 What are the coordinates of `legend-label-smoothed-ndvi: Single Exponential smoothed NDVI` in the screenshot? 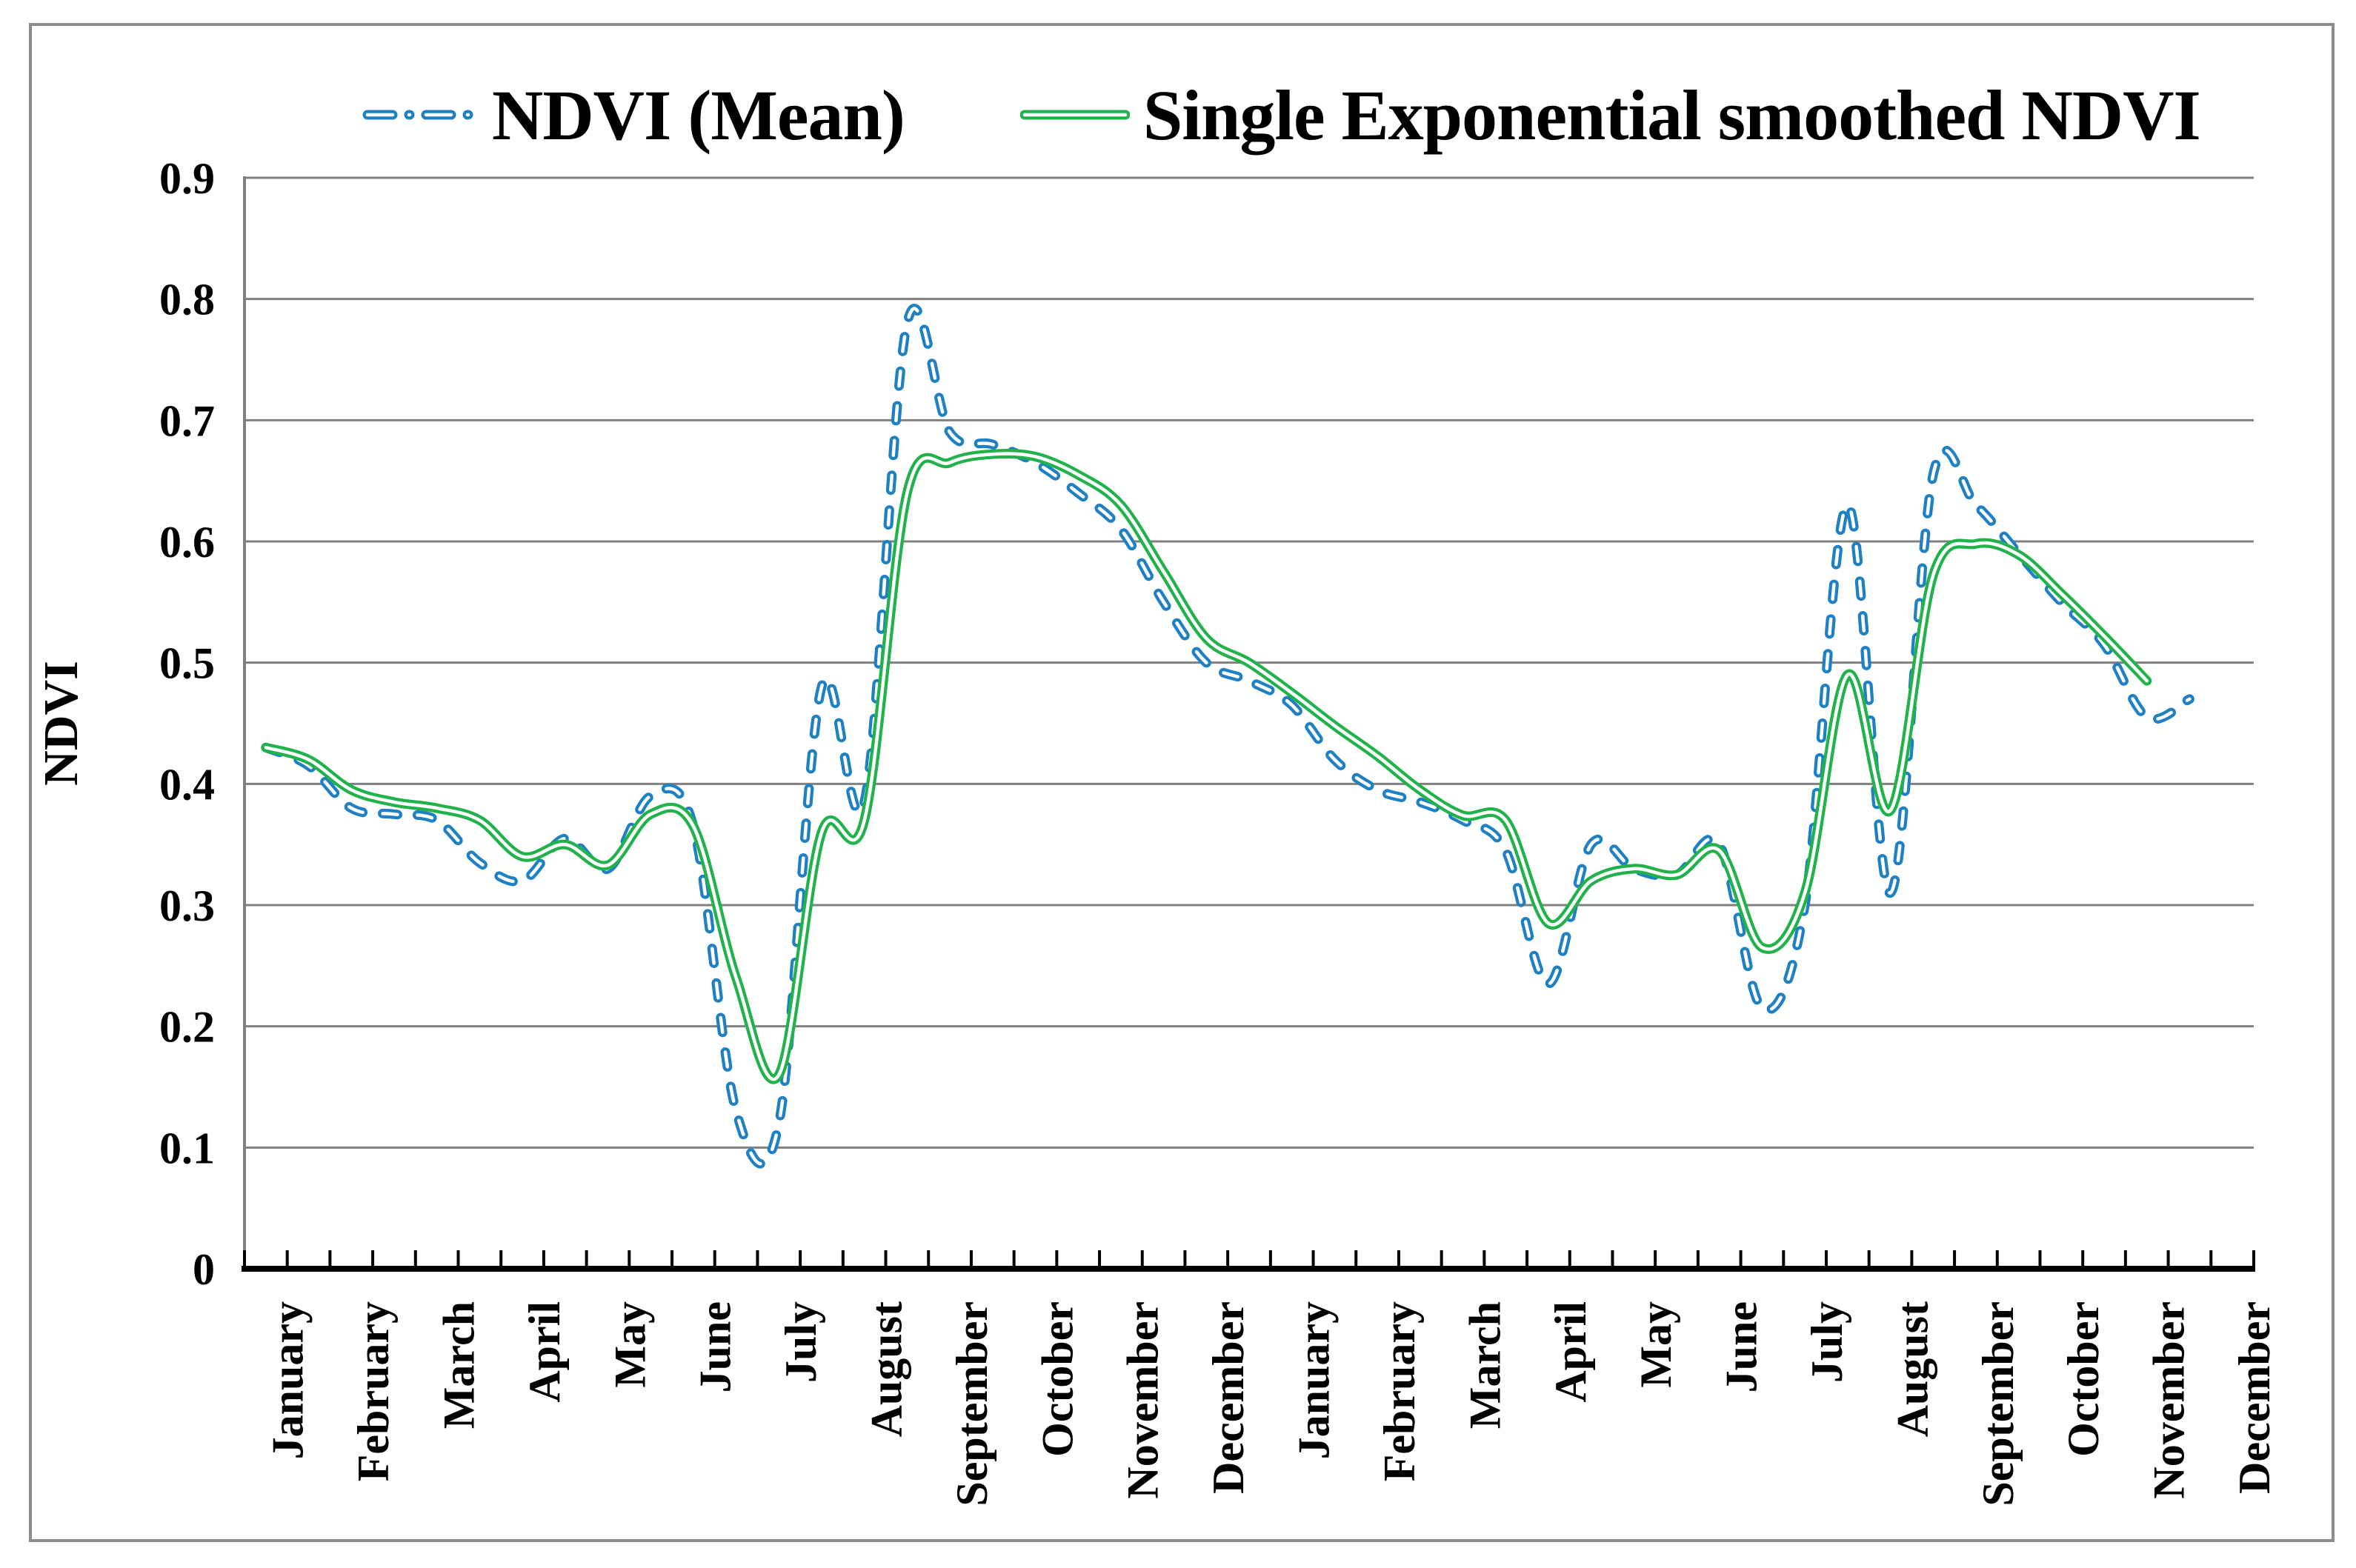 It's located at (1671, 115).